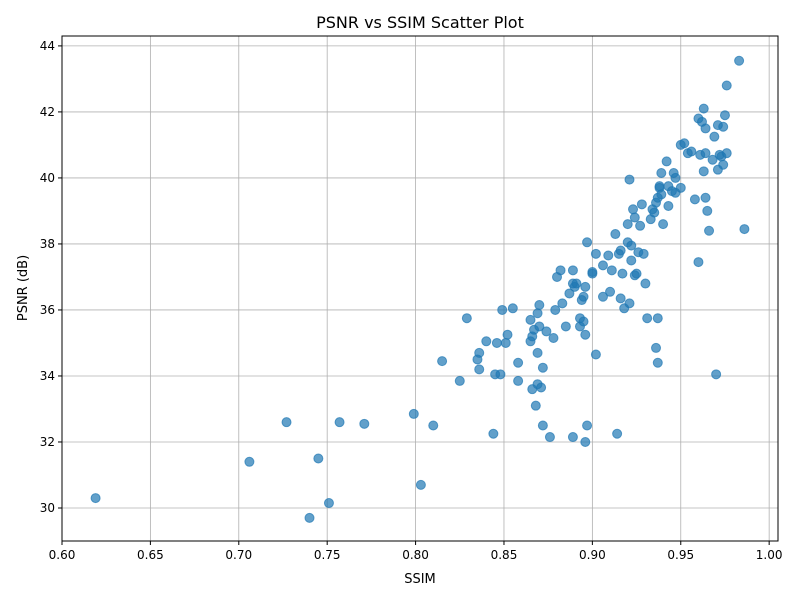 This screenshot has width=800, height=600. Describe the element at coordinates (47, 442) in the screenshot. I see `y-tick-label: 32` at that location.